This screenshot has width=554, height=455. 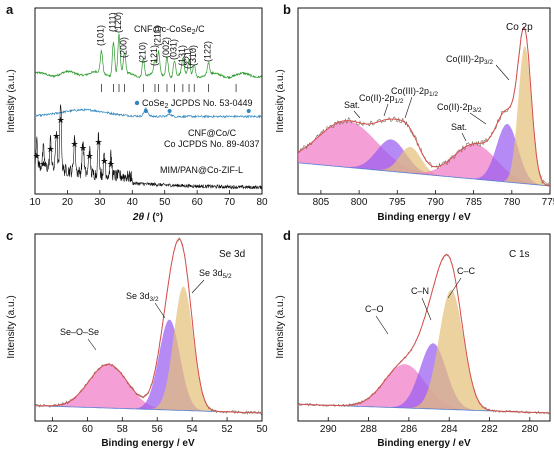 I want to click on panel-b-title: Co 2p, so click(x=519, y=27).